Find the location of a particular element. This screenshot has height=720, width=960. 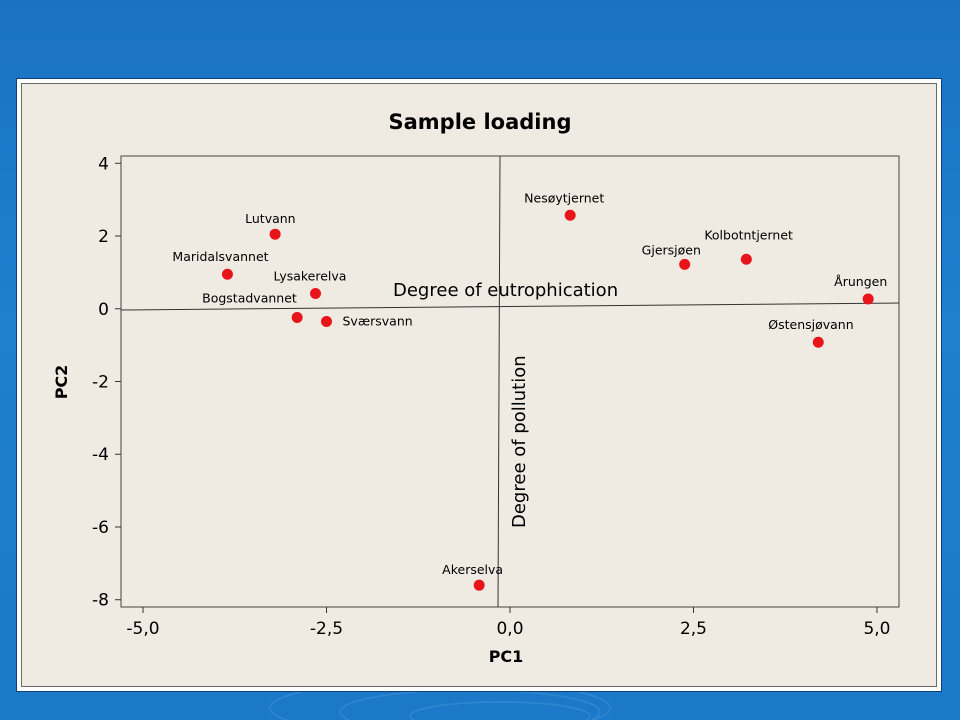

annotation-pollution: Degree of pollution is located at coordinates (519, 441).